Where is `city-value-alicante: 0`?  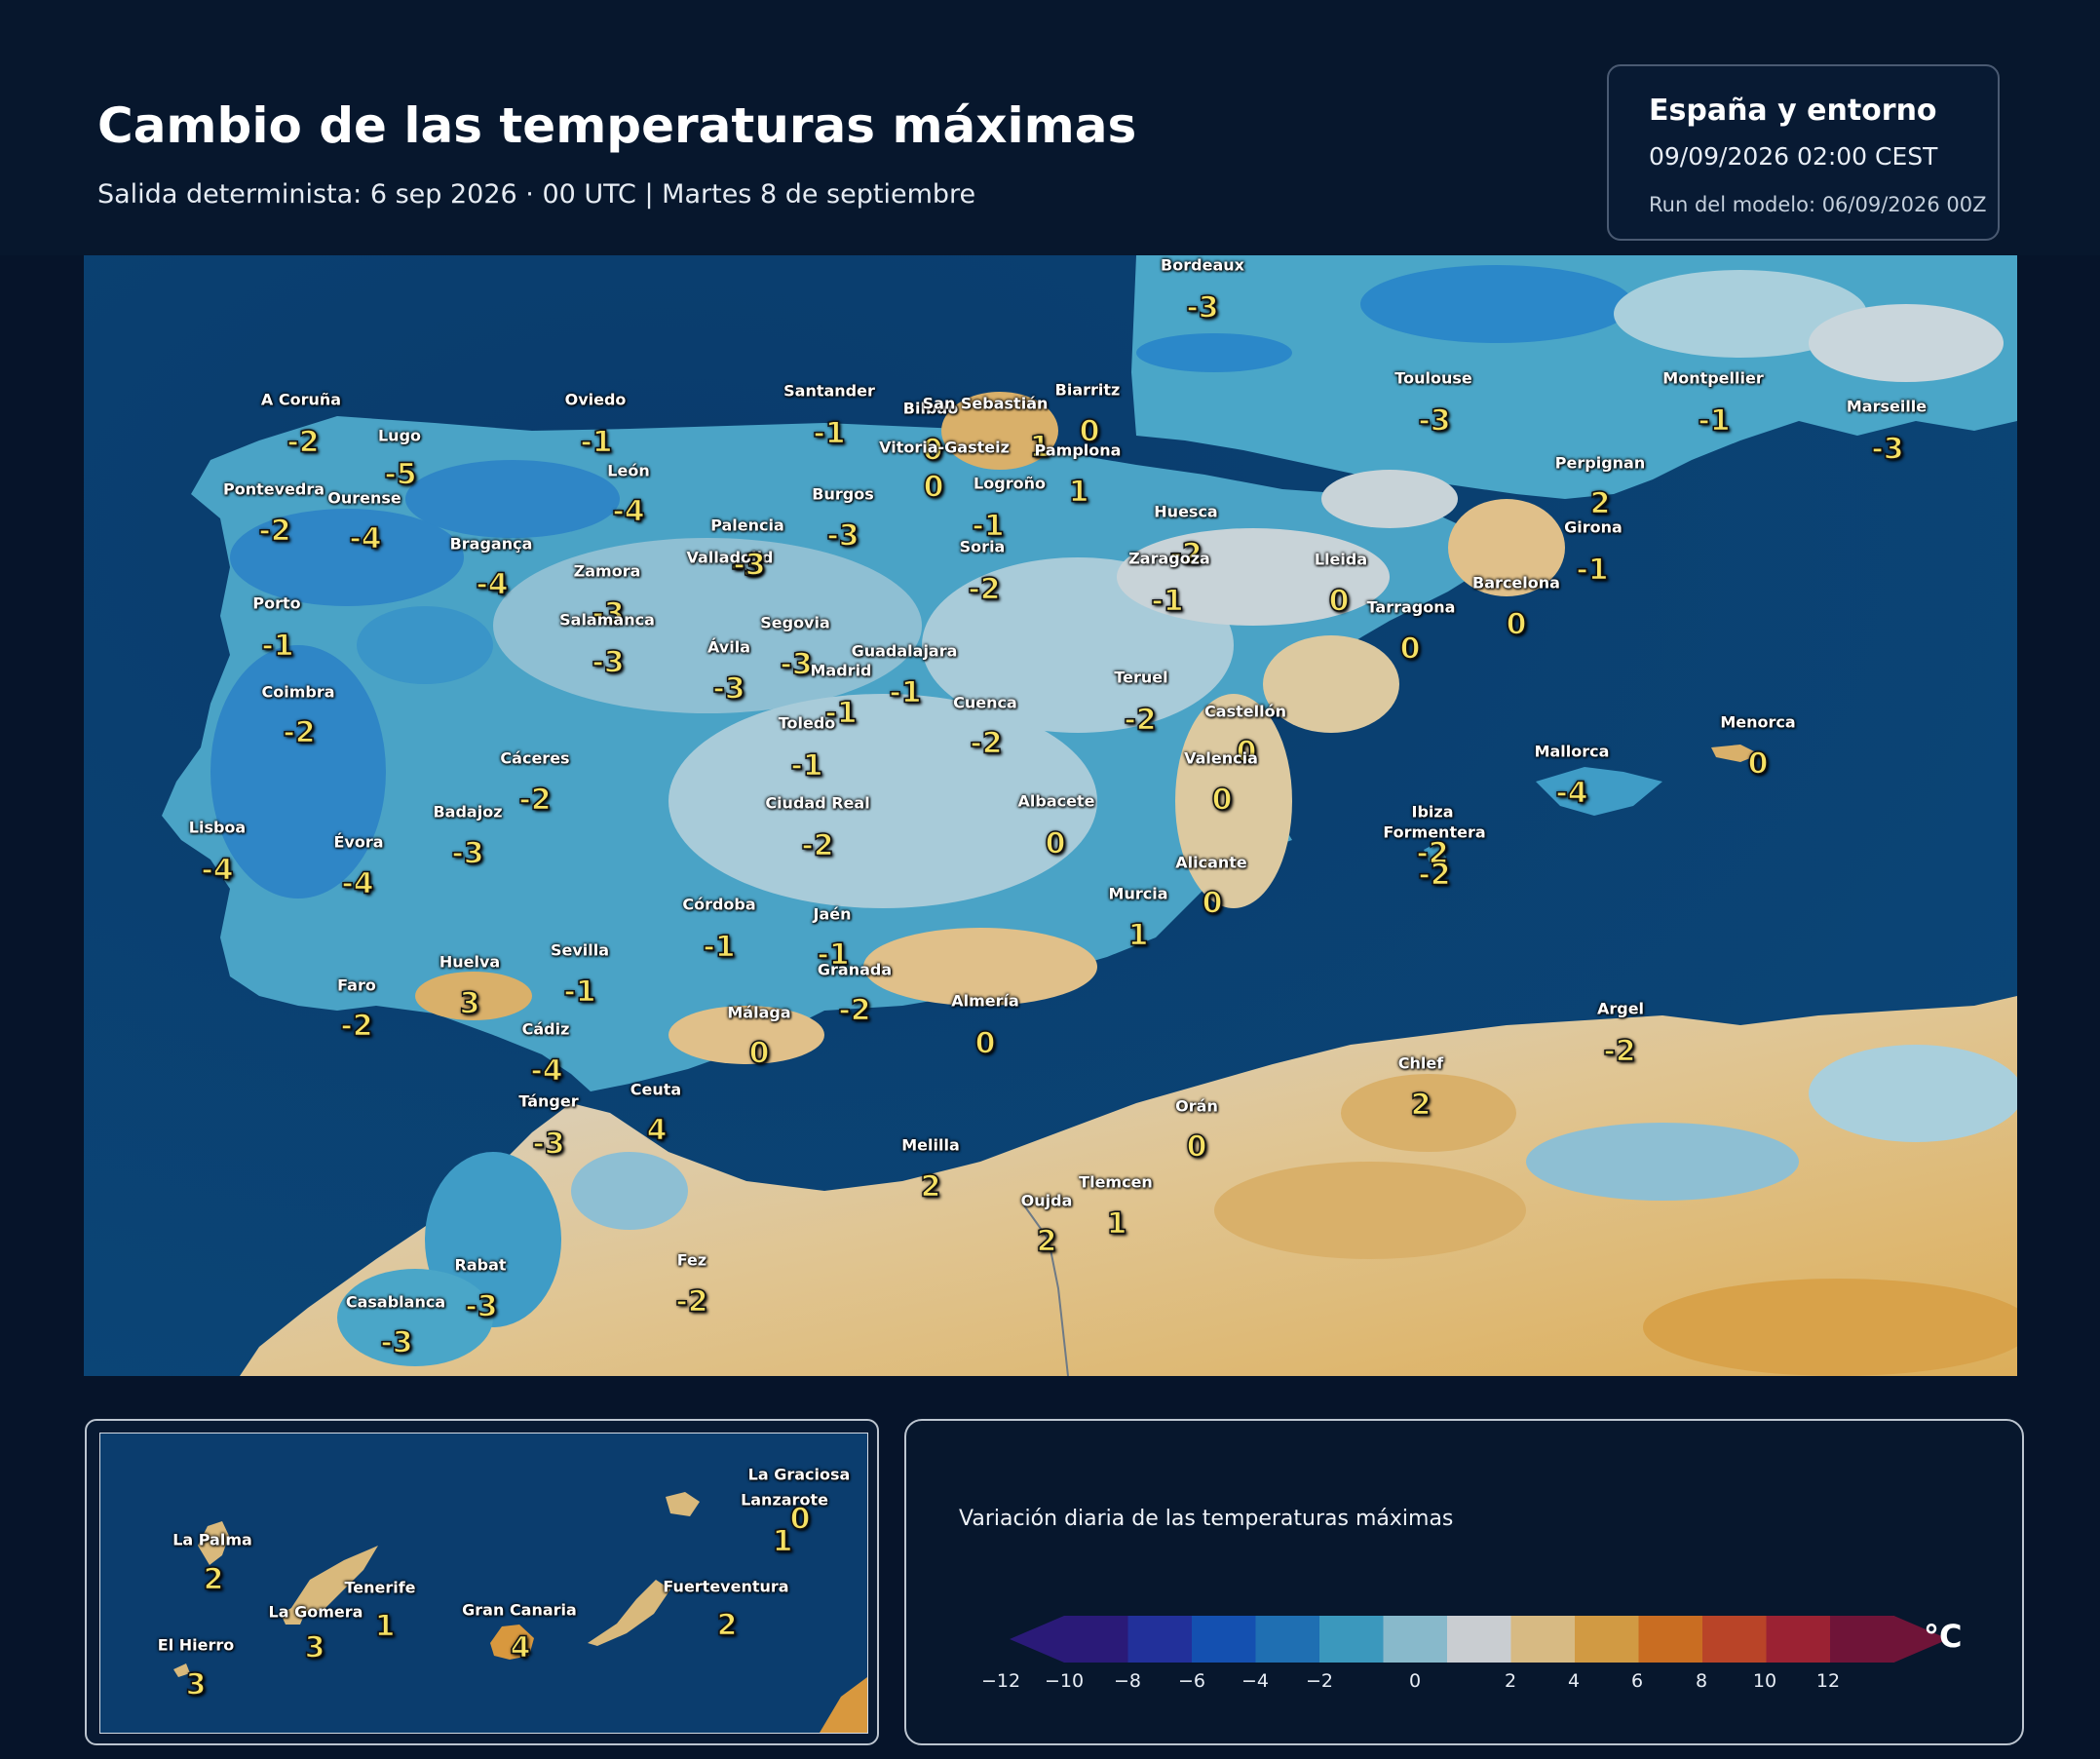 city-value-alicante: 0 is located at coordinates (1212, 904).